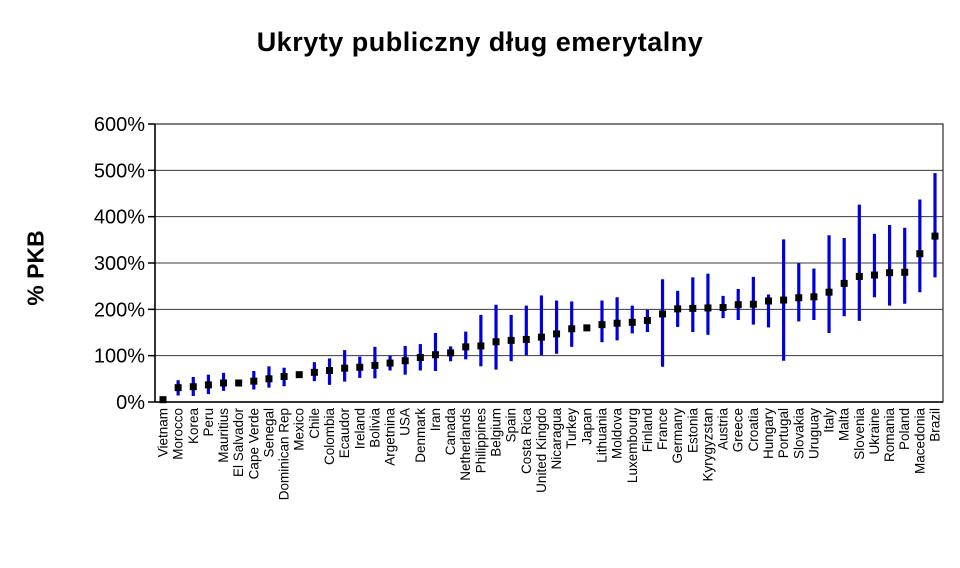 This screenshot has width=960, height=568. I want to click on x-tick-label: Argetnina, so click(390, 437).